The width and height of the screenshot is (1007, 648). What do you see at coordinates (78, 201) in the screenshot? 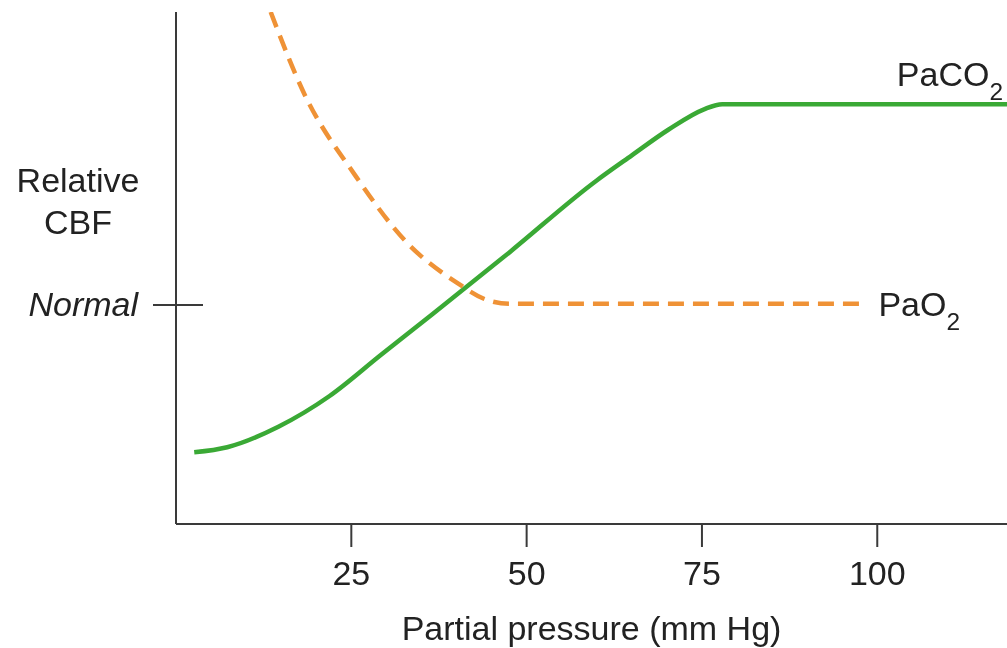
I see `y-axis-title: Relative CBF` at bounding box center [78, 201].